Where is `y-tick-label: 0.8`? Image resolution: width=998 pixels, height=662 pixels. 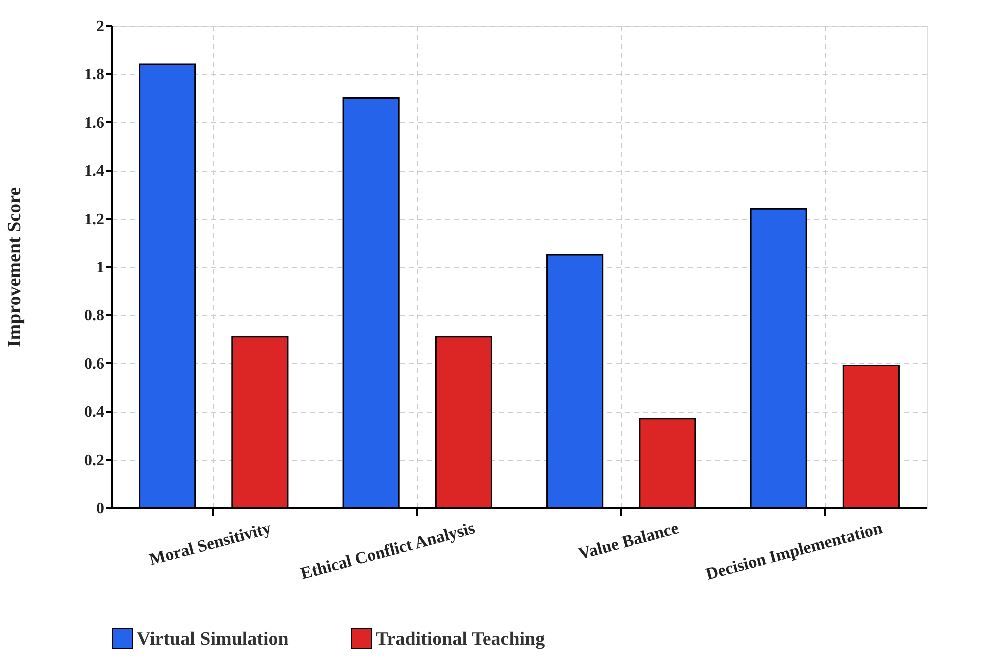
y-tick-label: 0.8 is located at coordinates (94, 316).